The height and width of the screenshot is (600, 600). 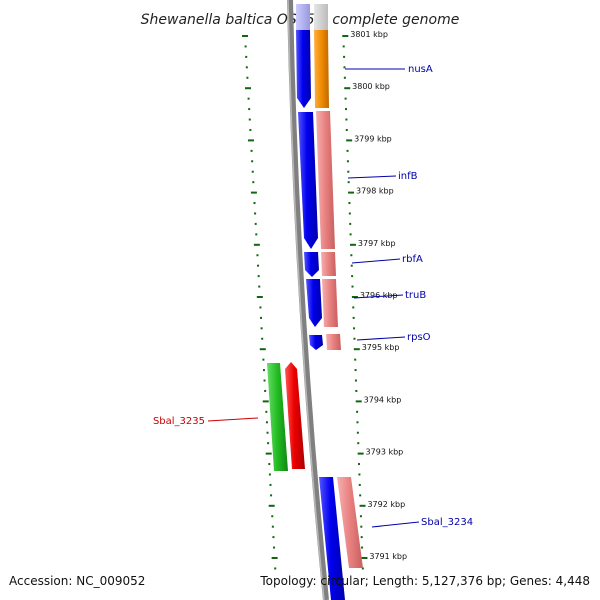 What do you see at coordinates (383, 399) in the screenshot?
I see `tick-label-3794: 3794 kbp` at bounding box center [383, 399].